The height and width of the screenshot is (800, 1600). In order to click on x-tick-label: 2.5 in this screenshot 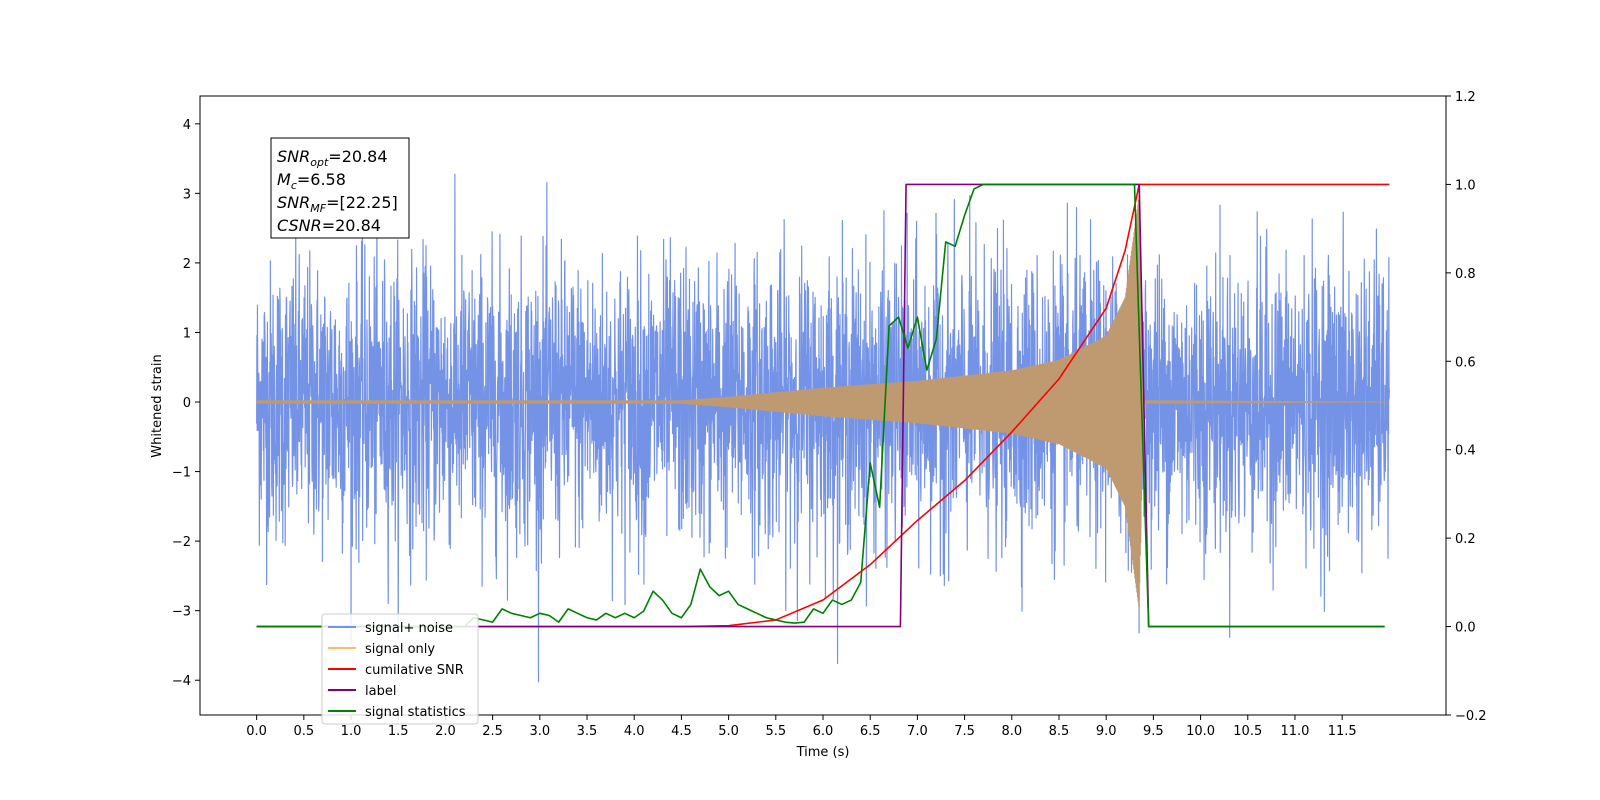, I will do `click(492, 731)`.